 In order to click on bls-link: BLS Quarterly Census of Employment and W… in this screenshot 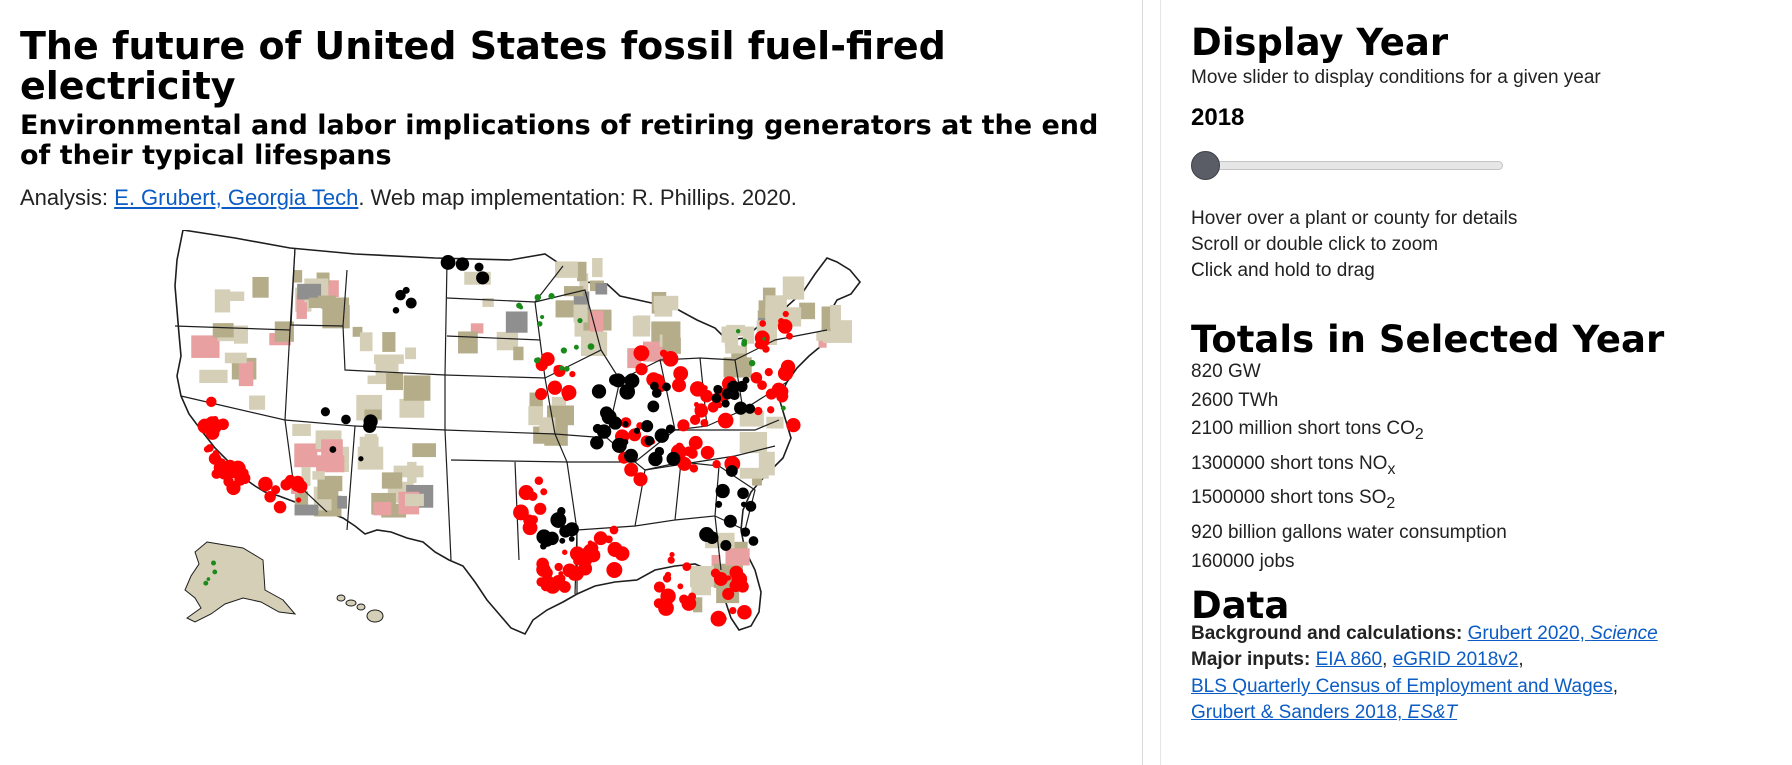, I will do `click(1402, 686)`.